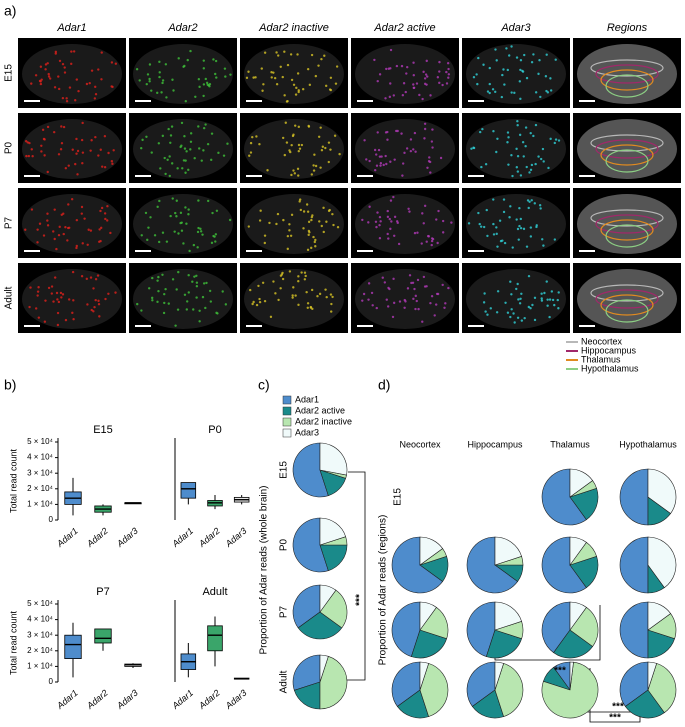 The height and width of the screenshot is (727, 685). What do you see at coordinates (183, 700) in the screenshot?
I see `x-tick-label: Adar1` at bounding box center [183, 700].